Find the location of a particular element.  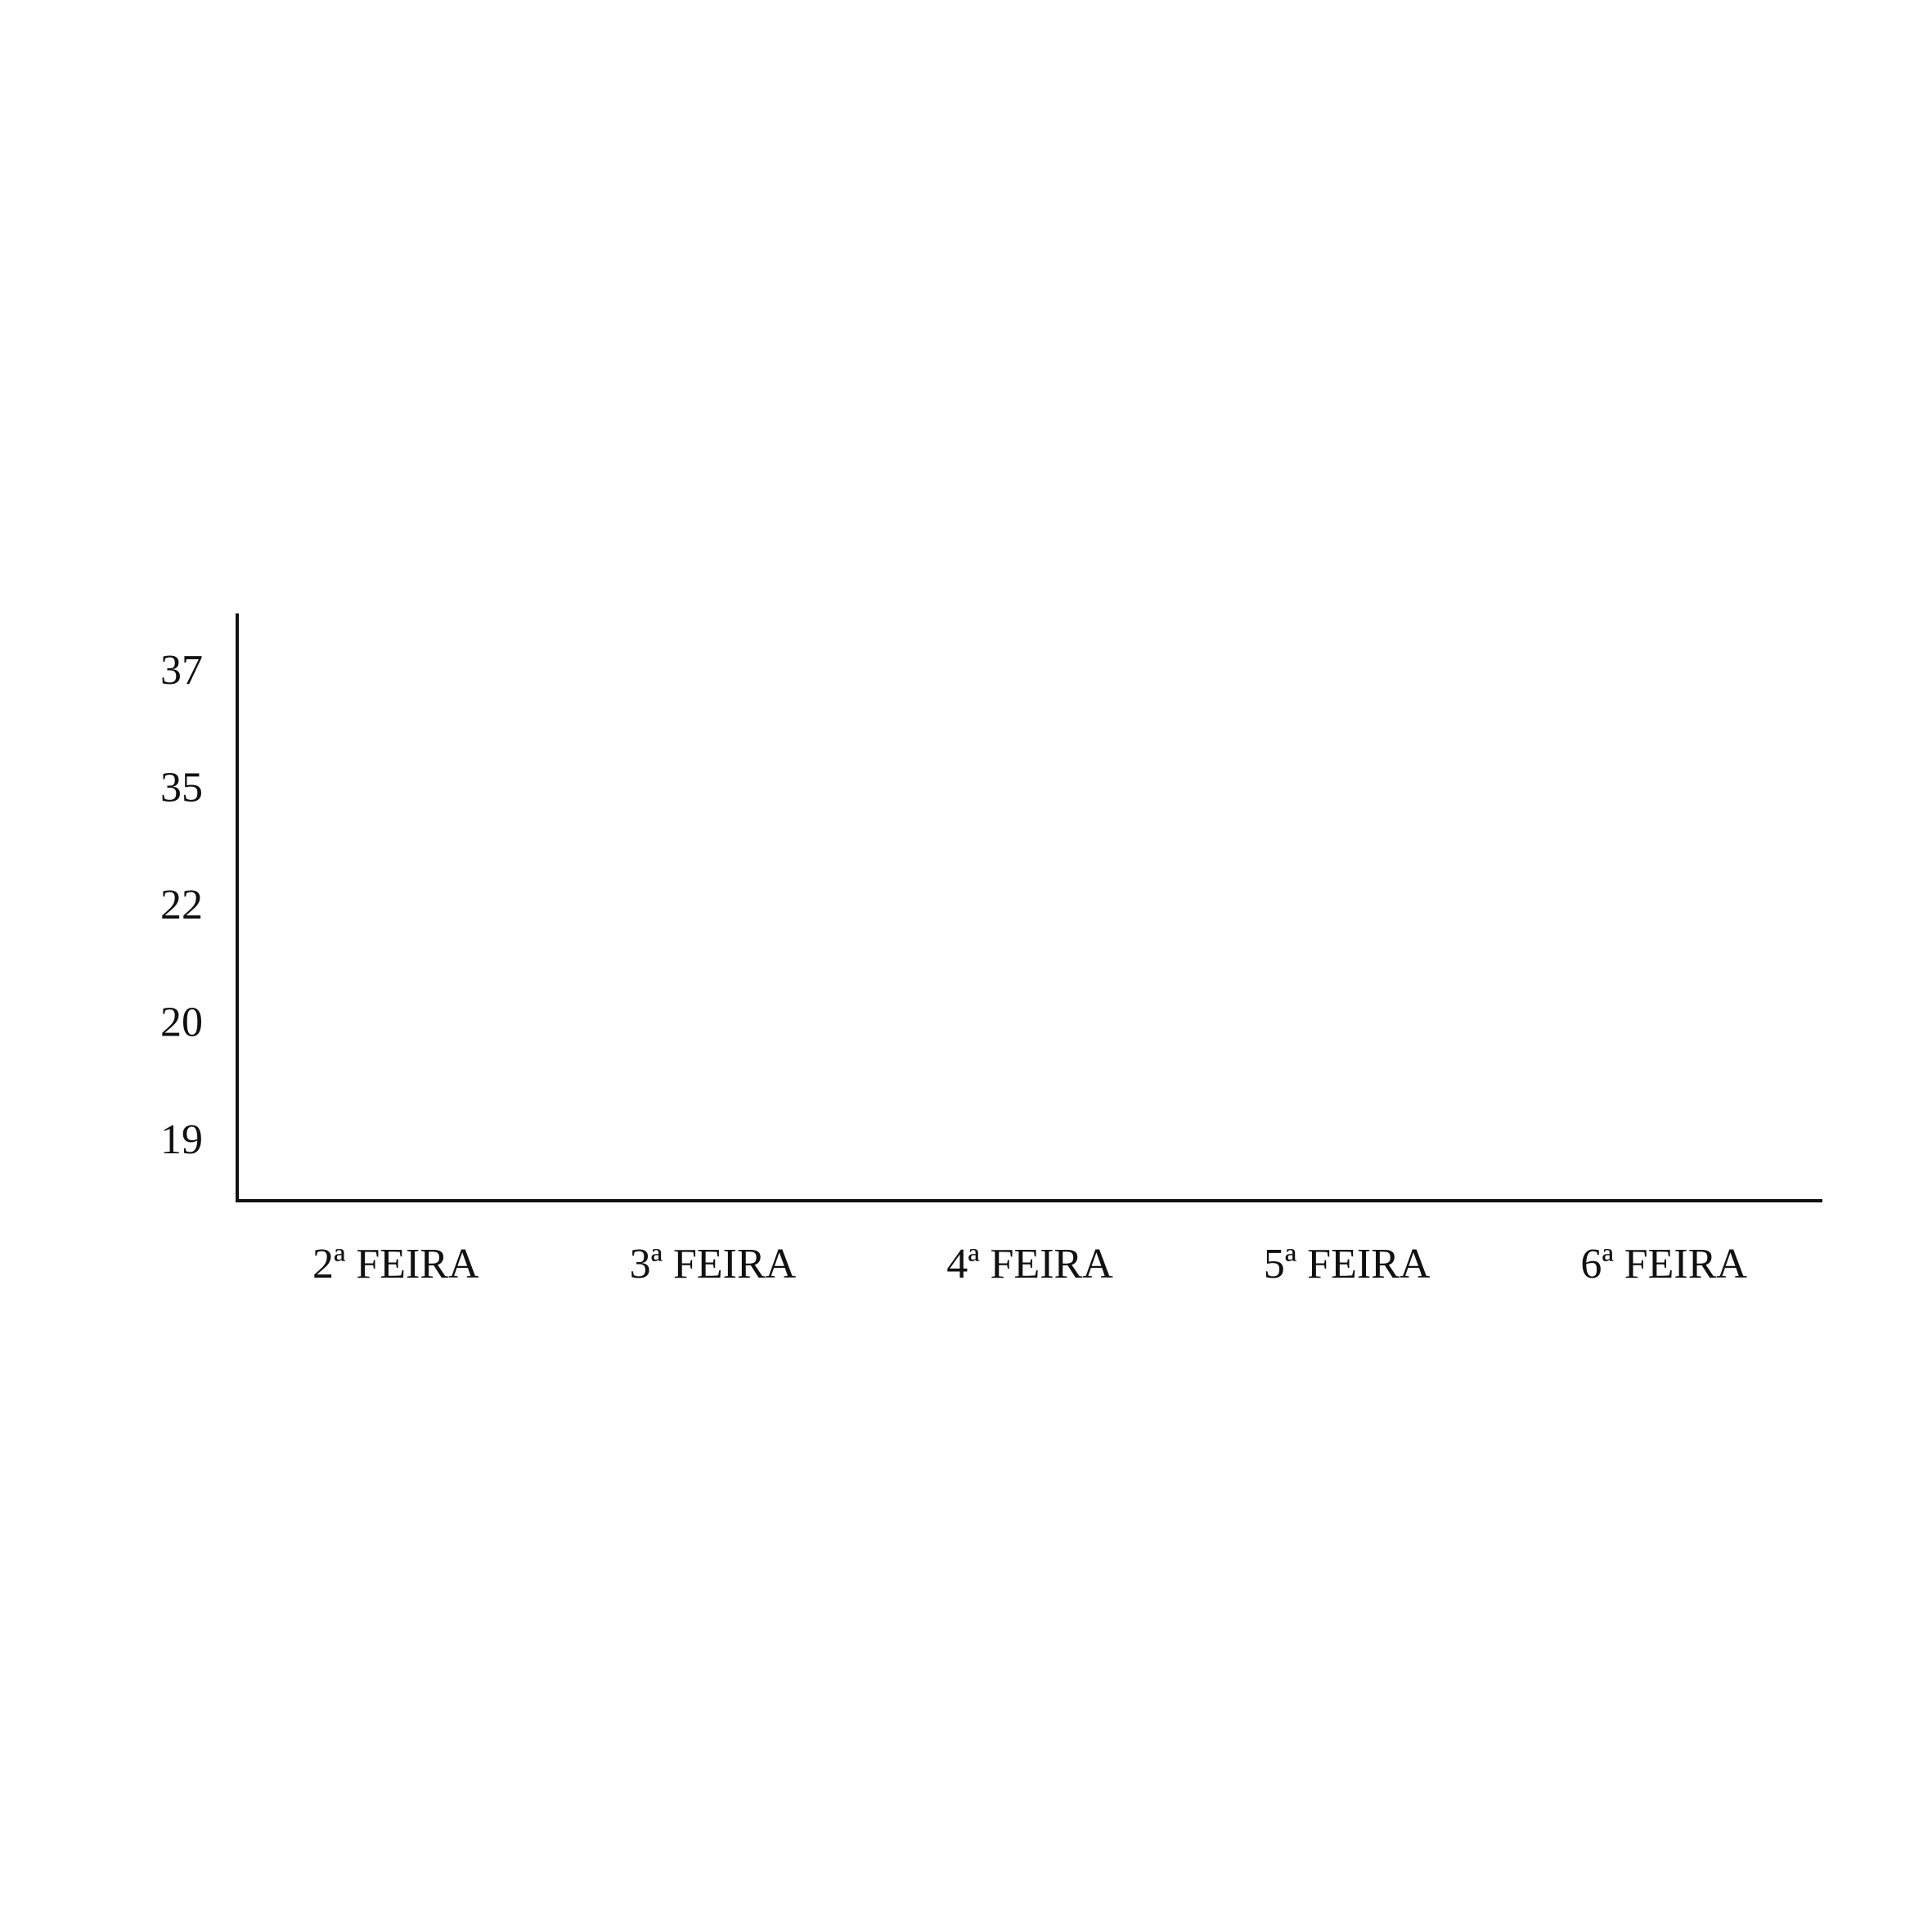

x-tick-label: 4ª FEIRA is located at coordinates (1029, 1264).